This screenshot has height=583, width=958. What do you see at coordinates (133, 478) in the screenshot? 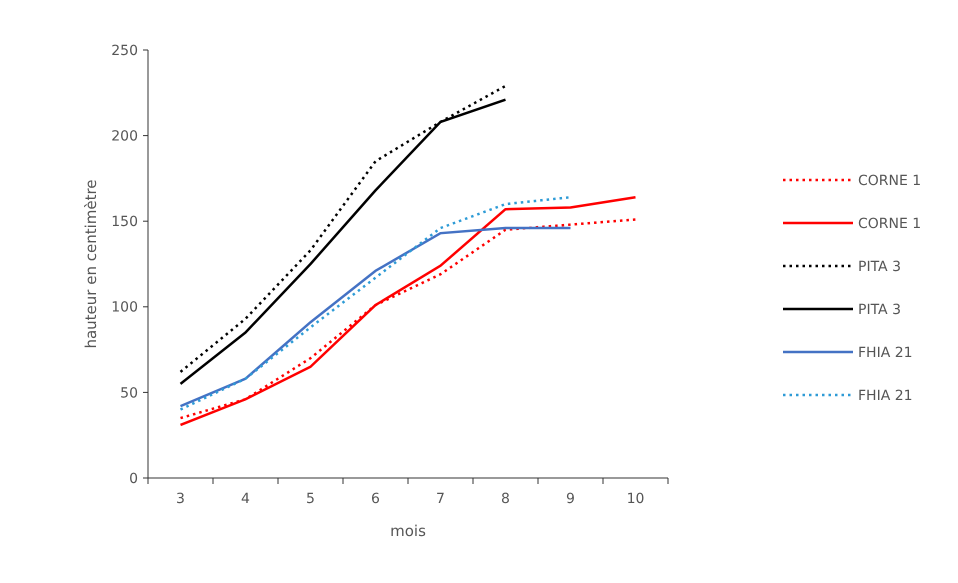
I see `y-tick-label: 0` at bounding box center [133, 478].